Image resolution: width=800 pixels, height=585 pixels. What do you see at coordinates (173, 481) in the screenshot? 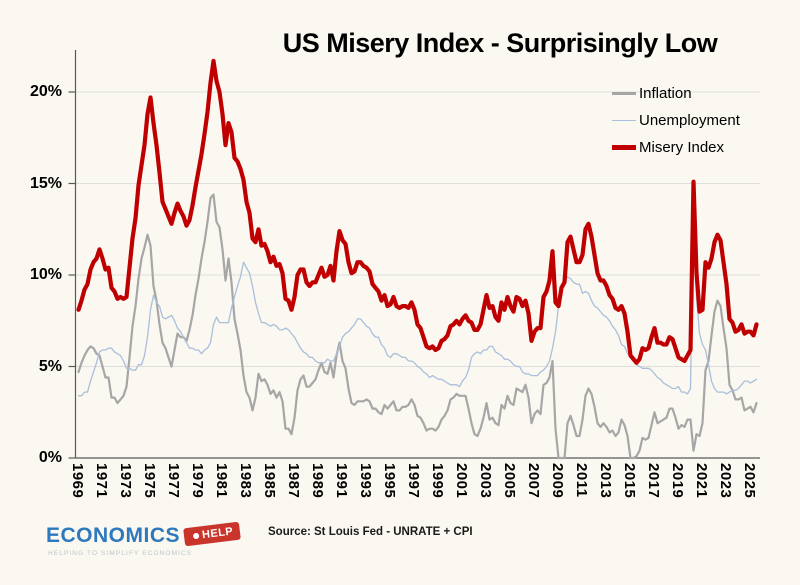
I see `x-tick-label: 1977` at bounding box center [173, 481].